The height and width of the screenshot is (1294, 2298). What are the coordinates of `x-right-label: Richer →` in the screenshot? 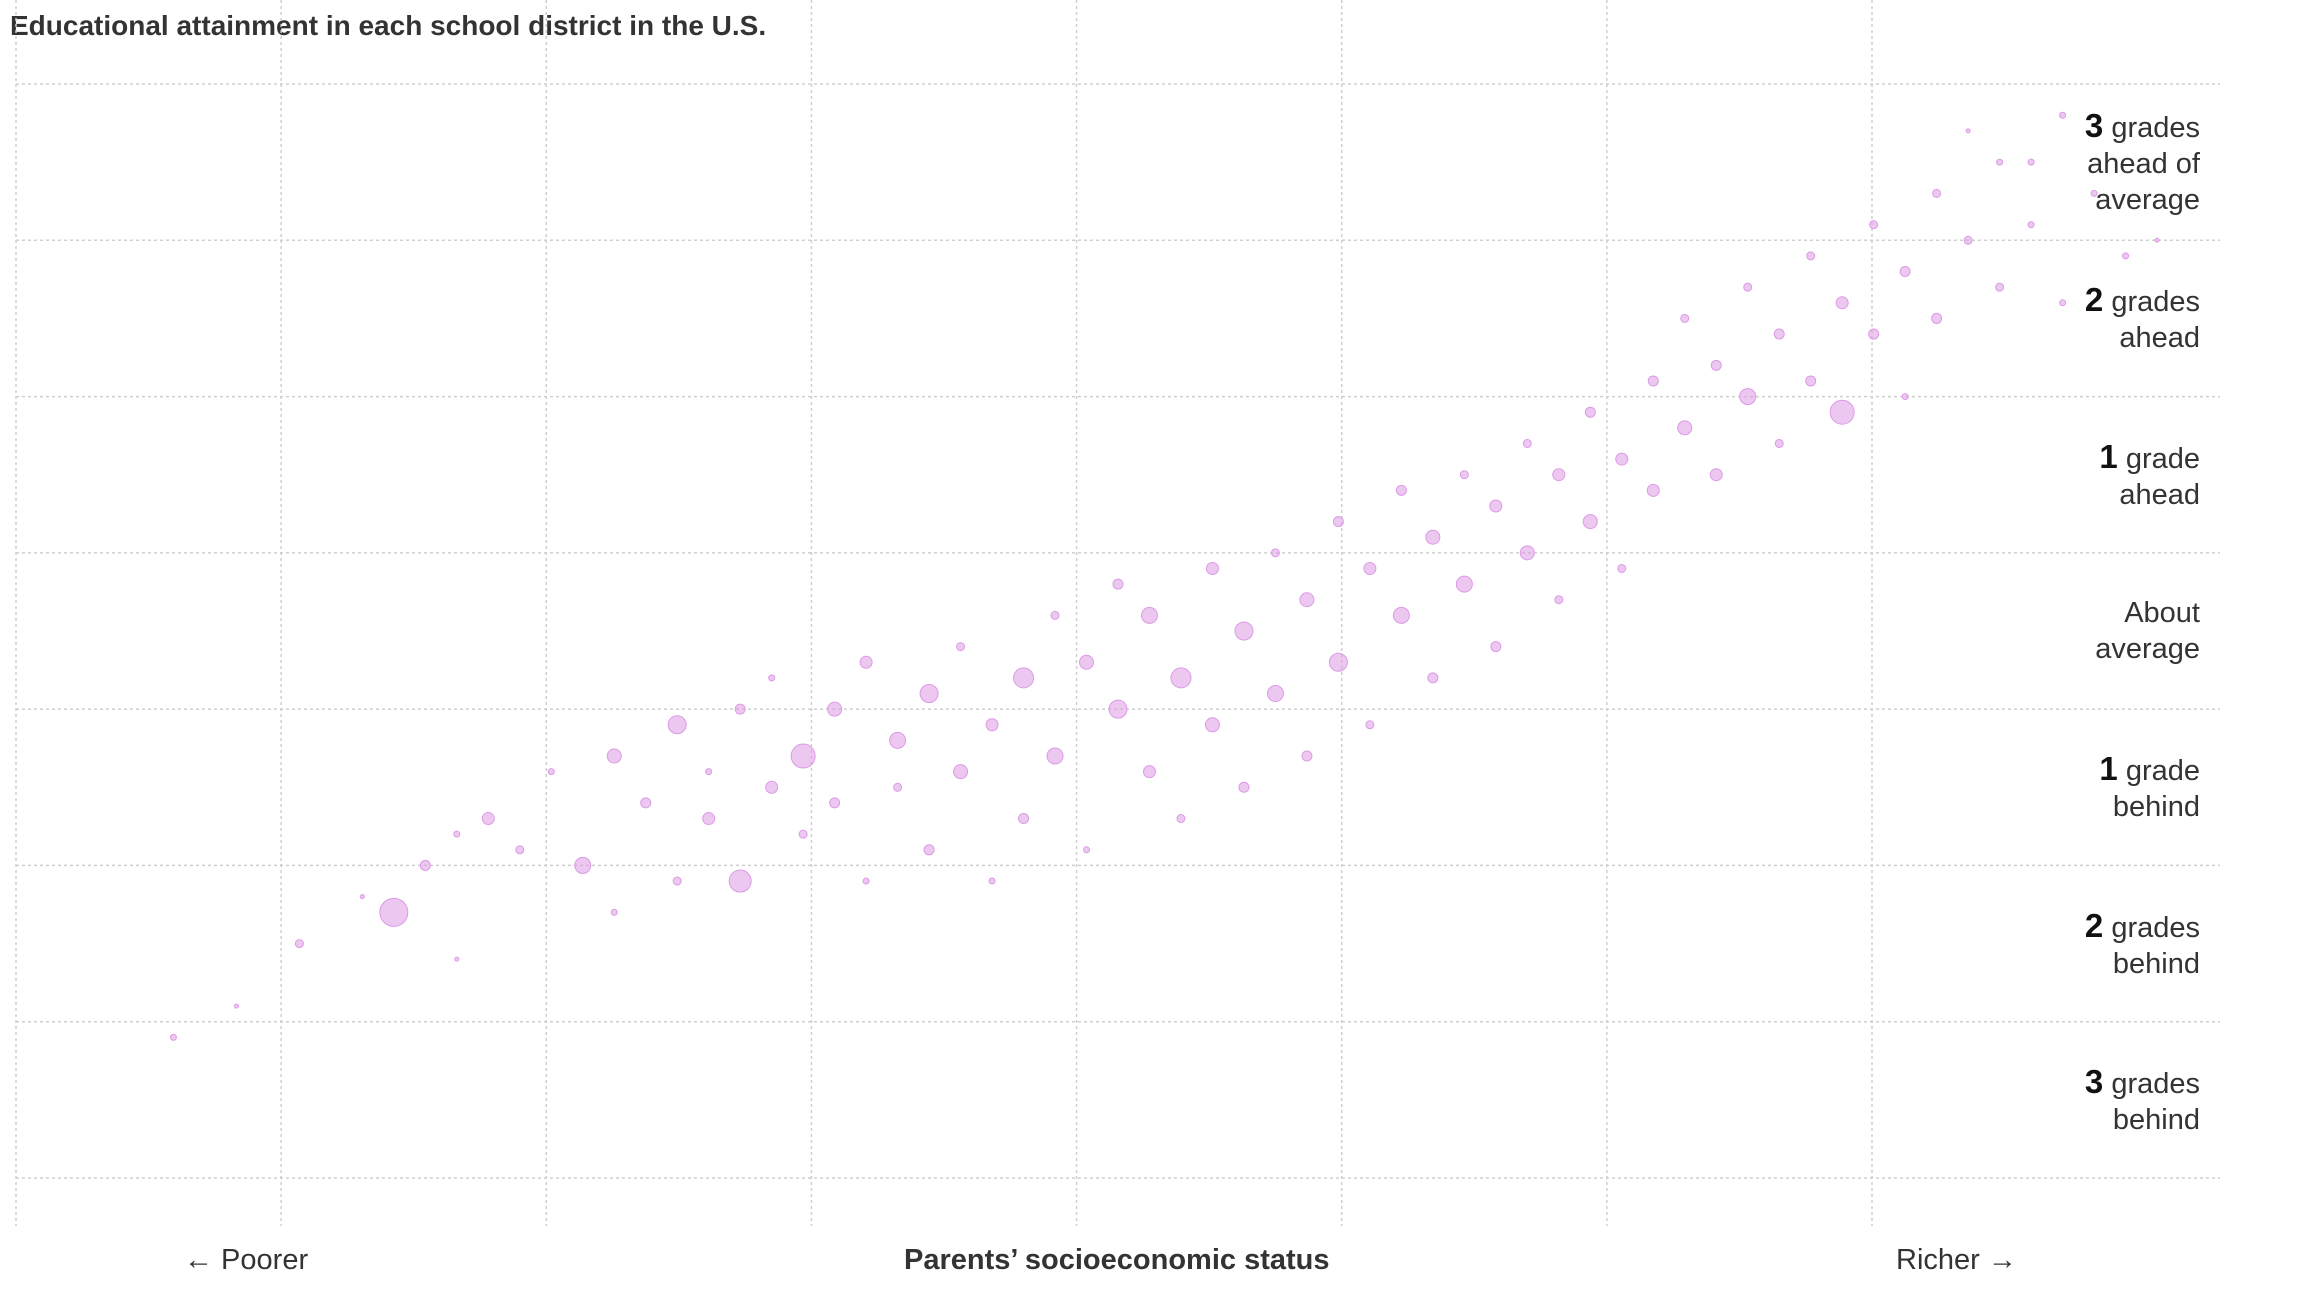 It's located at (1956, 1260).